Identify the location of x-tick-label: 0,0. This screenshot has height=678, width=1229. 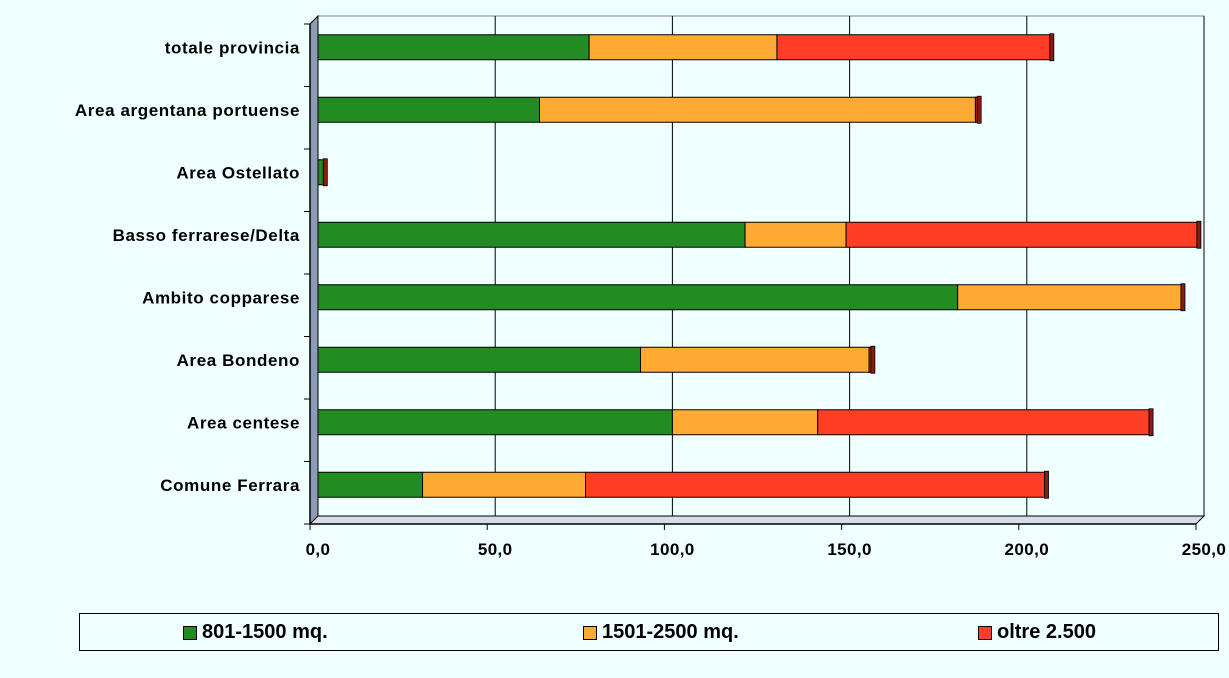
(318, 549).